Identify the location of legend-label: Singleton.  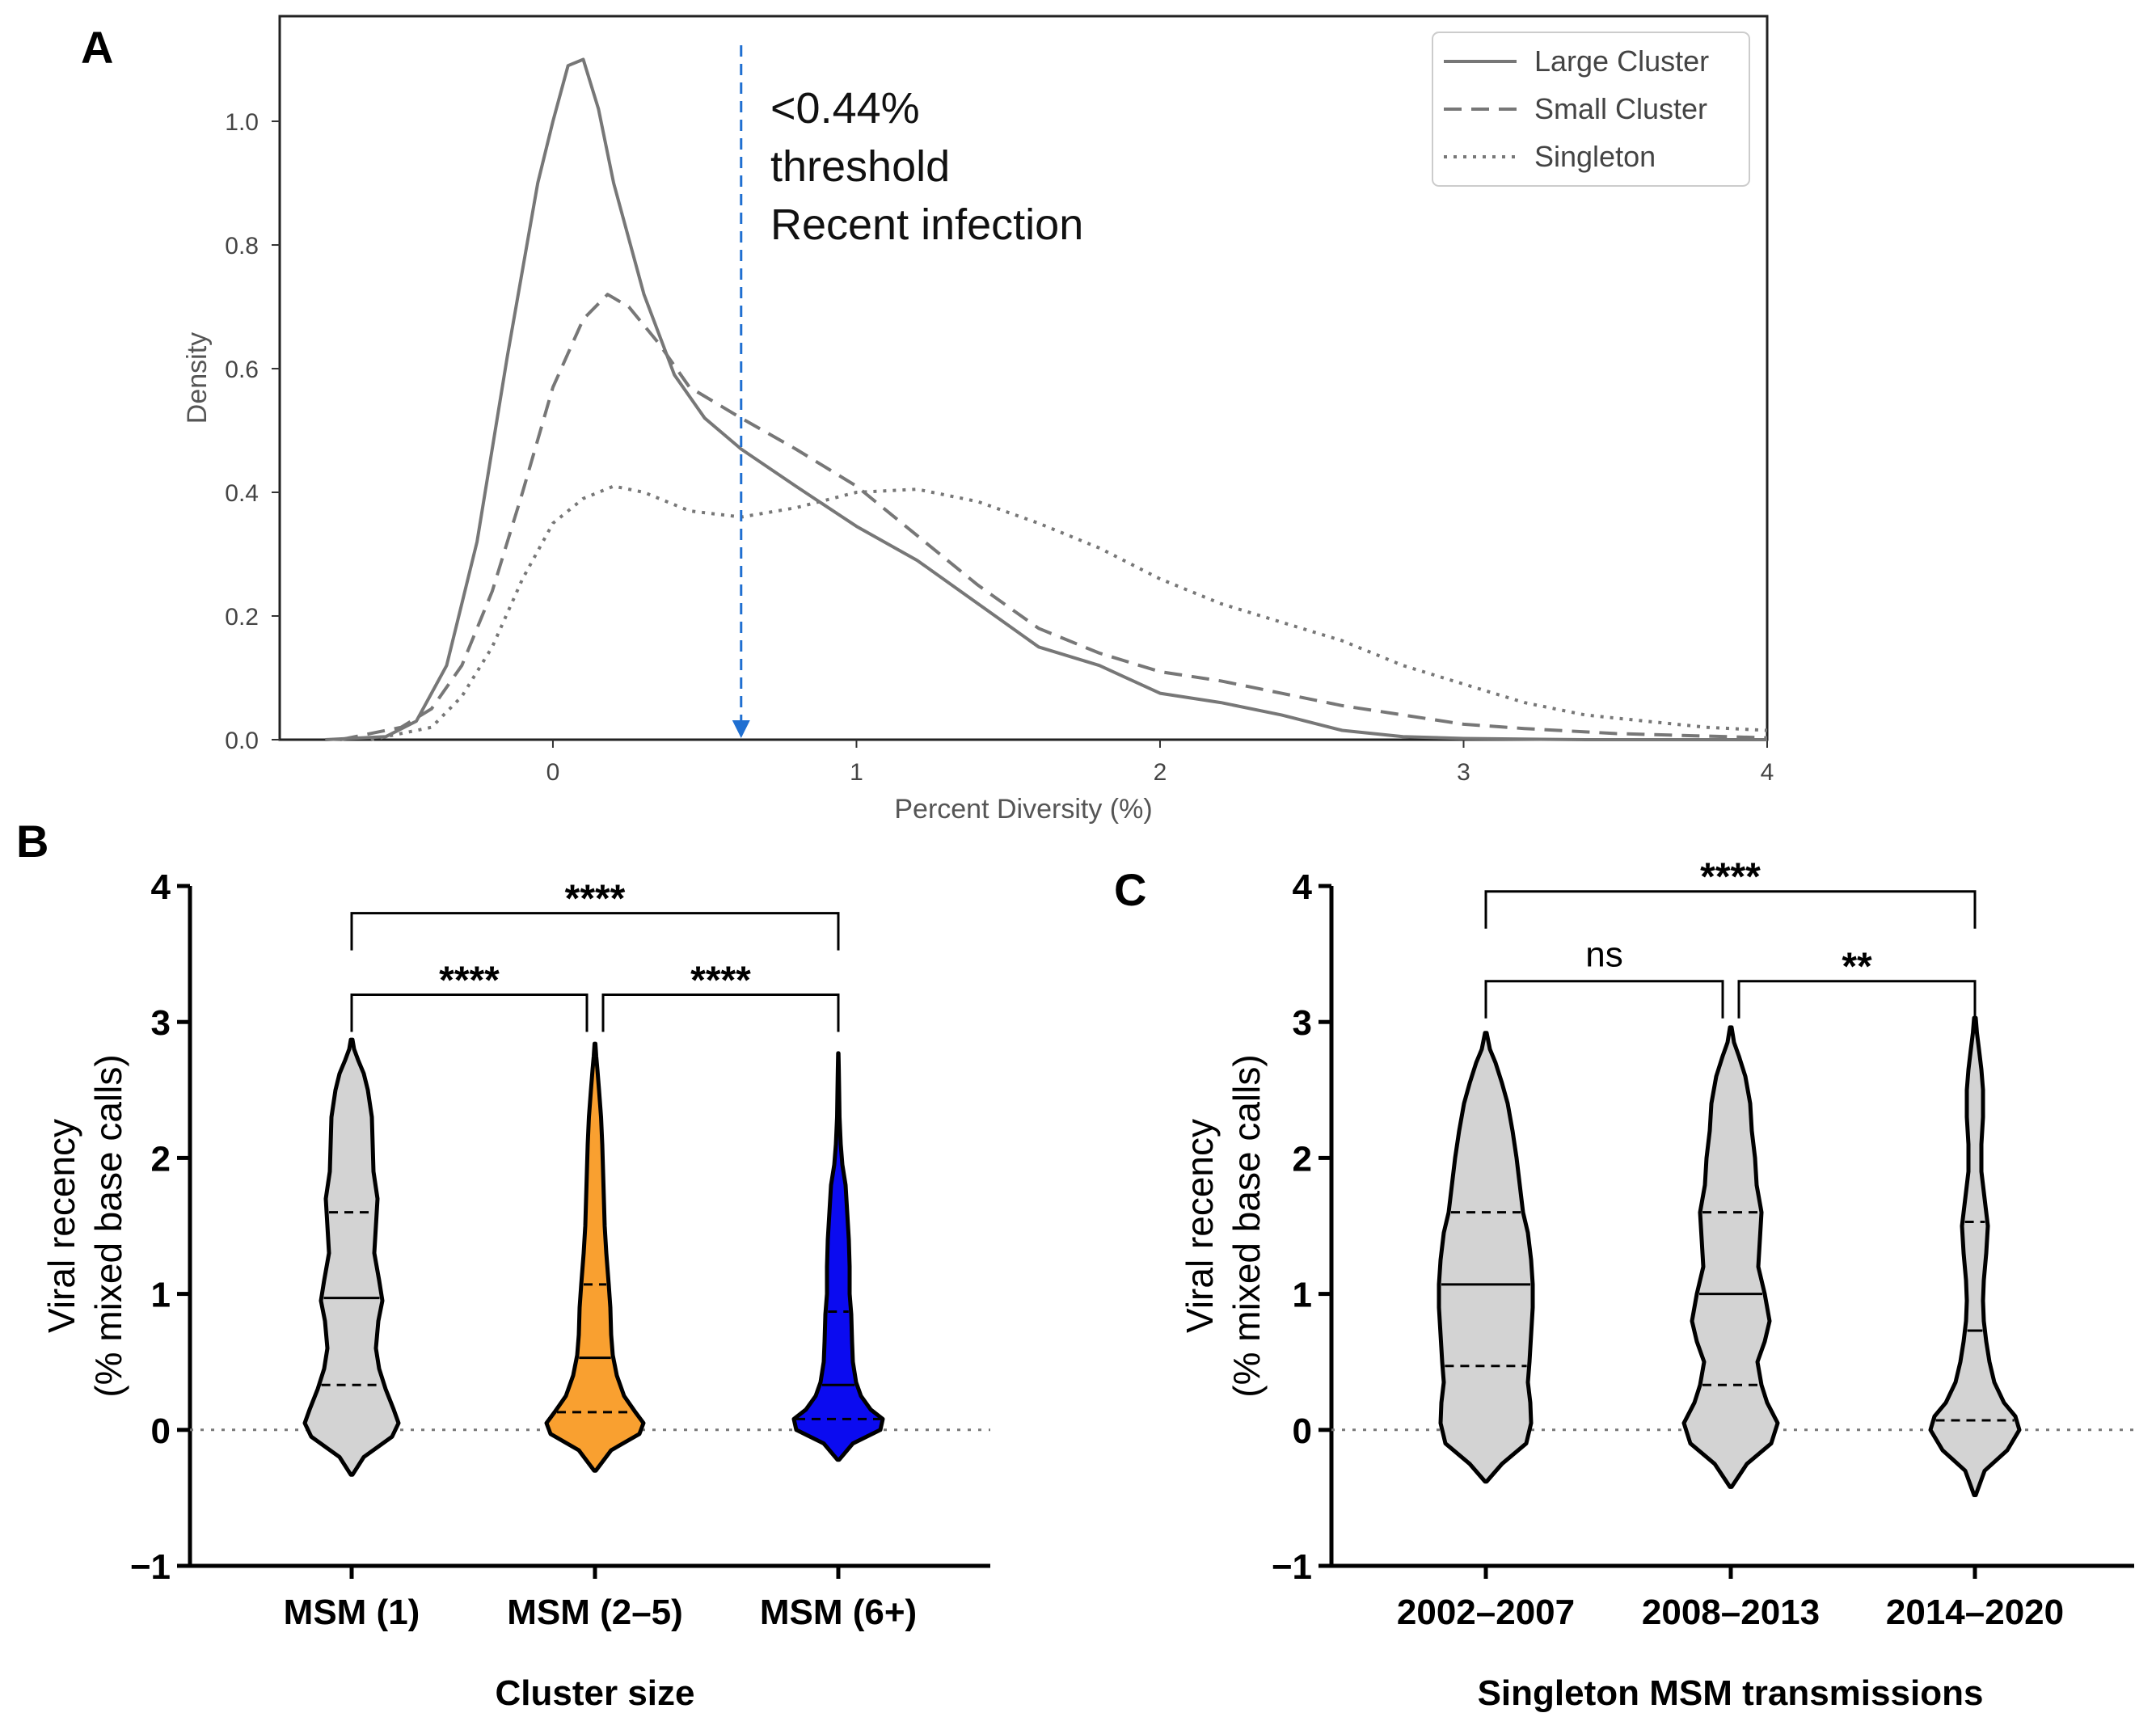
(1595, 156).